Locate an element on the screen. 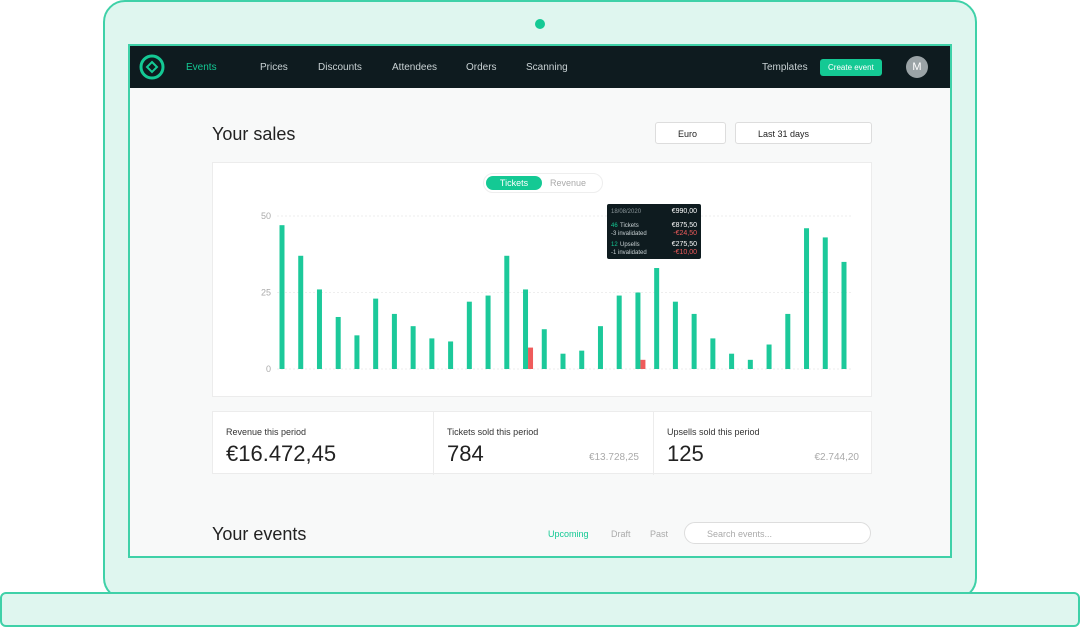  tab-draft: Draft is located at coordinates (621, 534).